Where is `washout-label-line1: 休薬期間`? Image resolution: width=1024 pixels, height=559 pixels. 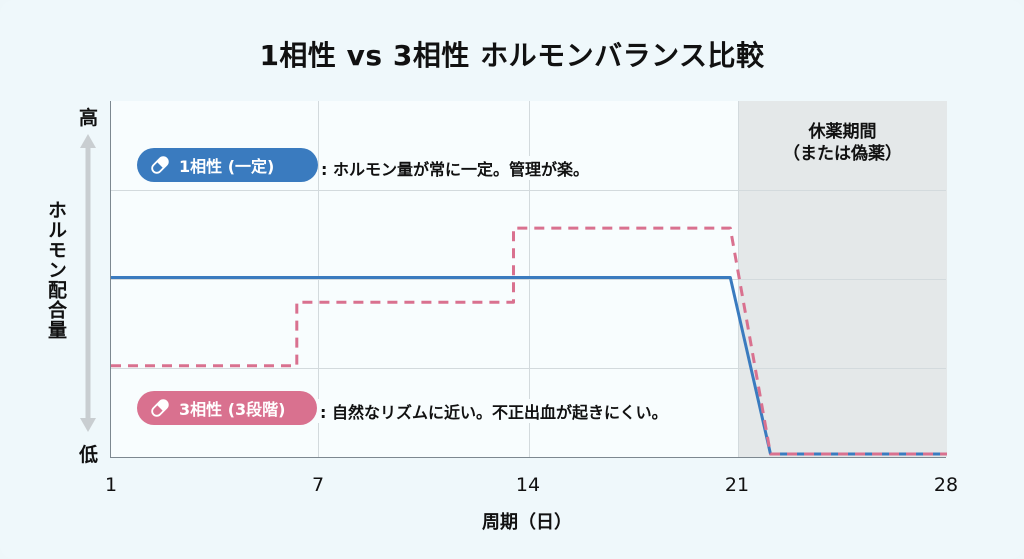 washout-label-line1: 休薬期間 is located at coordinates (842, 132).